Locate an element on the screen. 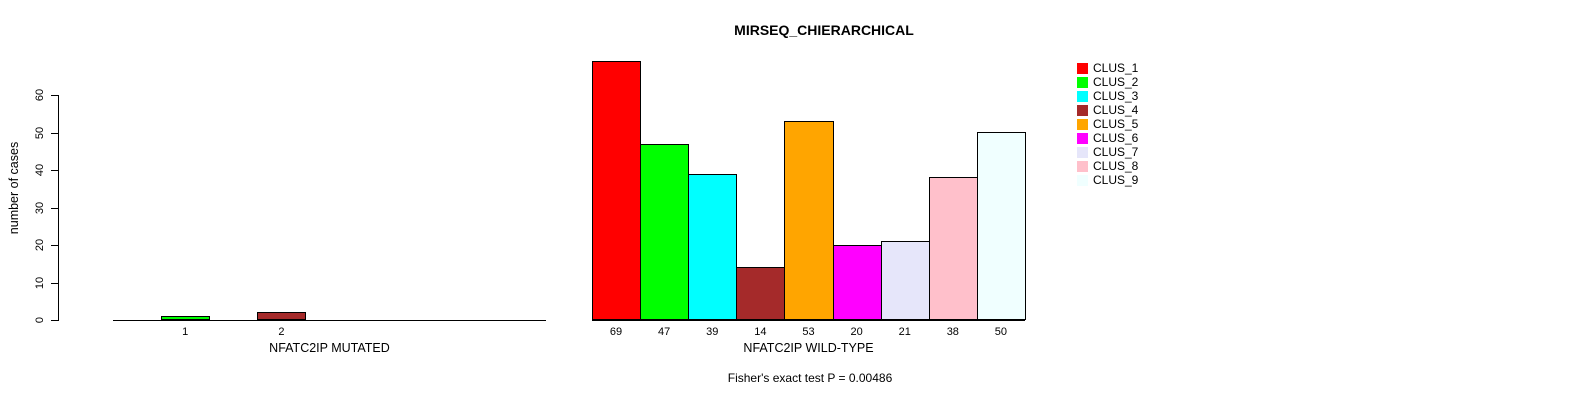 The width and height of the screenshot is (1590, 400). y-tick-label: 20 is located at coordinates (40, 245).